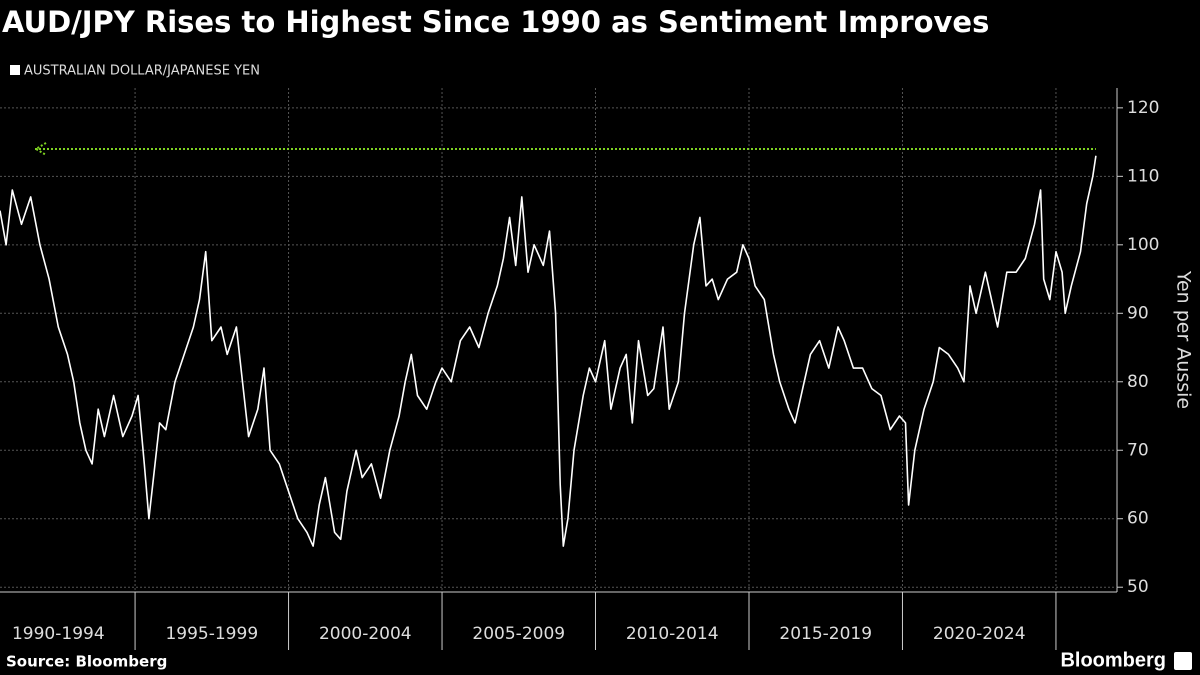 Image resolution: width=1200 pixels, height=675 pixels. What do you see at coordinates (1113, 660) in the screenshot?
I see `brand: Bloomberg` at bounding box center [1113, 660].